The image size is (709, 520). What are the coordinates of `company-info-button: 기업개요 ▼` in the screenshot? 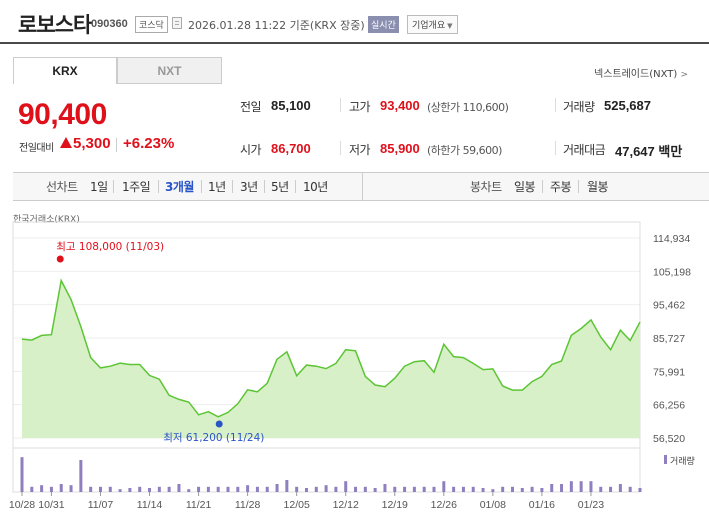 It's located at (432, 24).